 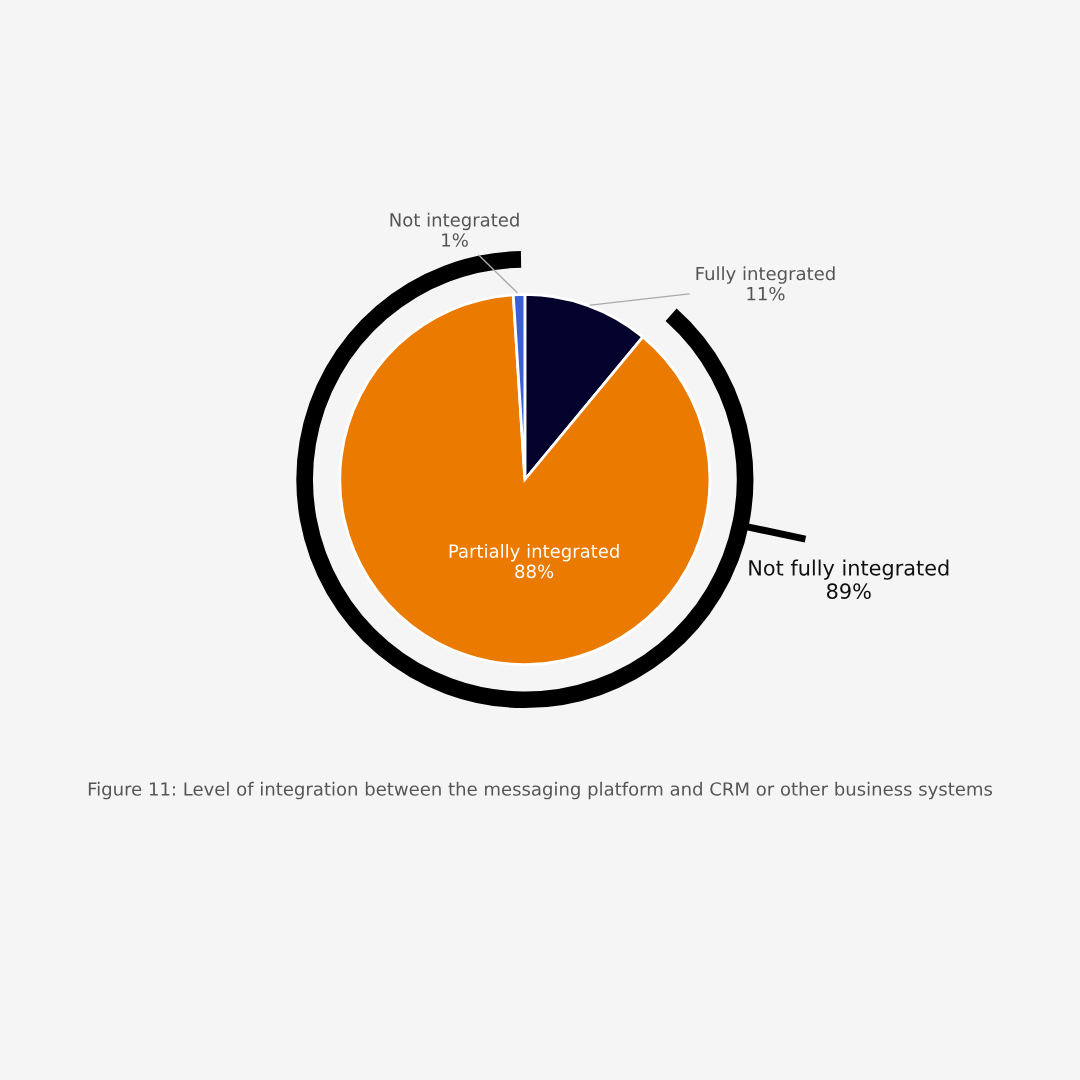 What do you see at coordinates (455, 240) in the screenshot?
I see `data-label: 1%` at bounding box center [455, 240].